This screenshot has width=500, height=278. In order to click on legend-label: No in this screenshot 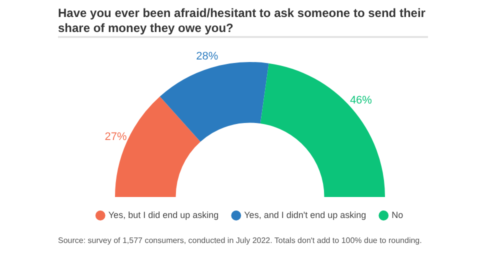, I will do `click(398, 215)`.